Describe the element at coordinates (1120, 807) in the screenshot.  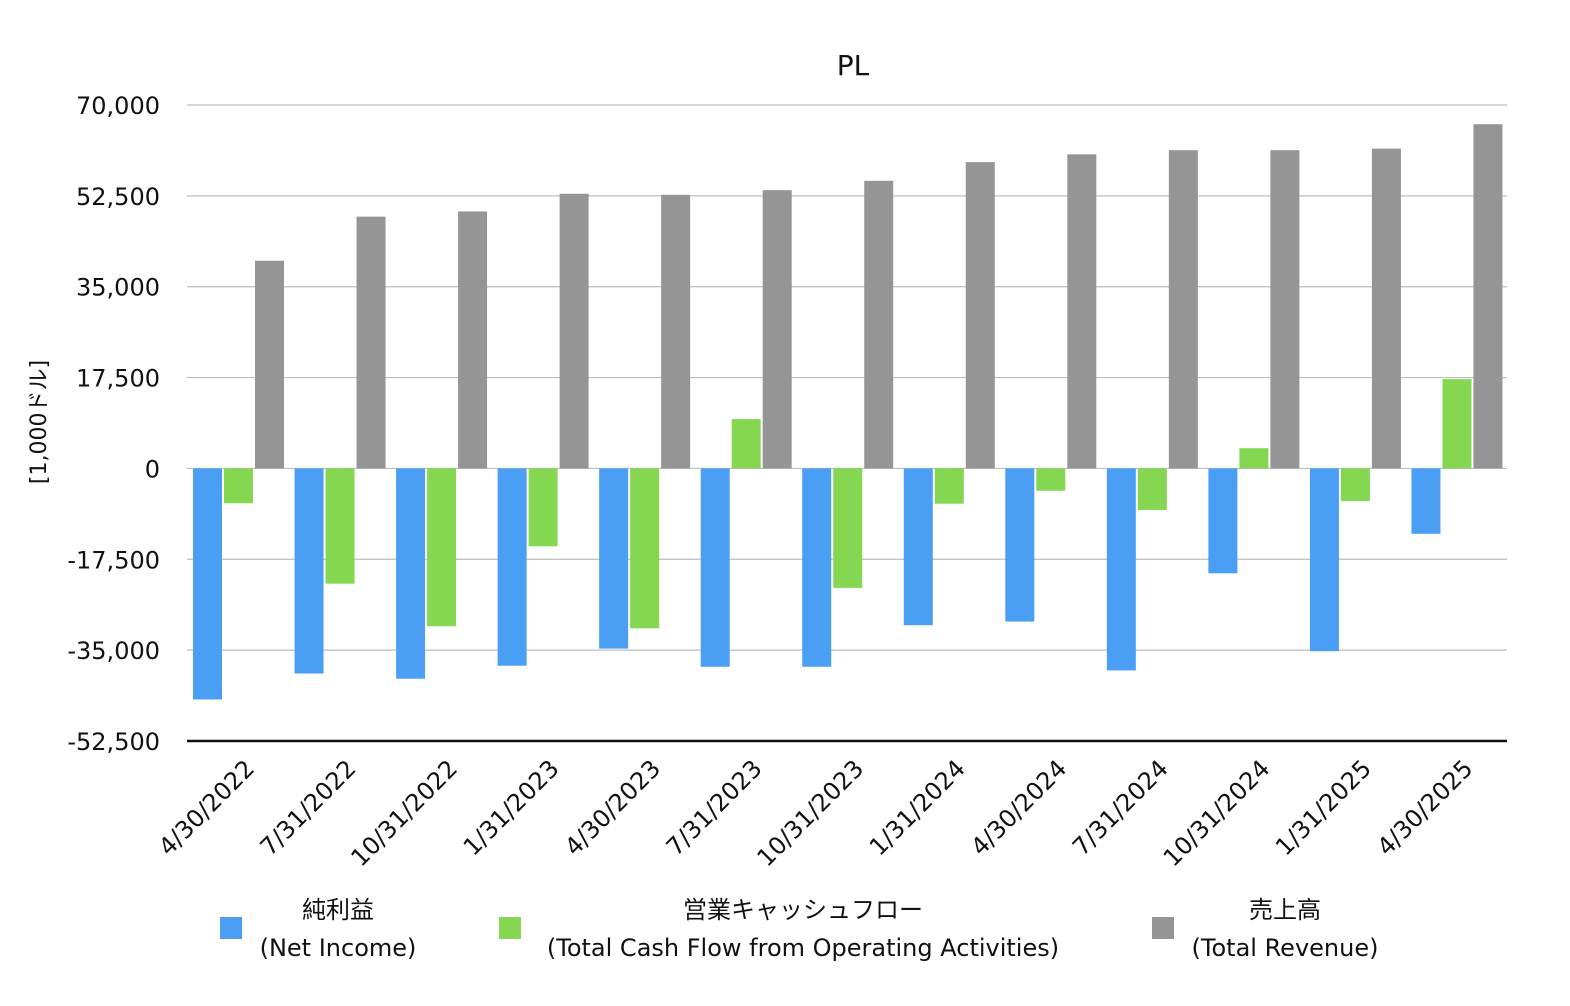
I see `x-tick-label: 7/31/2024` at that location.